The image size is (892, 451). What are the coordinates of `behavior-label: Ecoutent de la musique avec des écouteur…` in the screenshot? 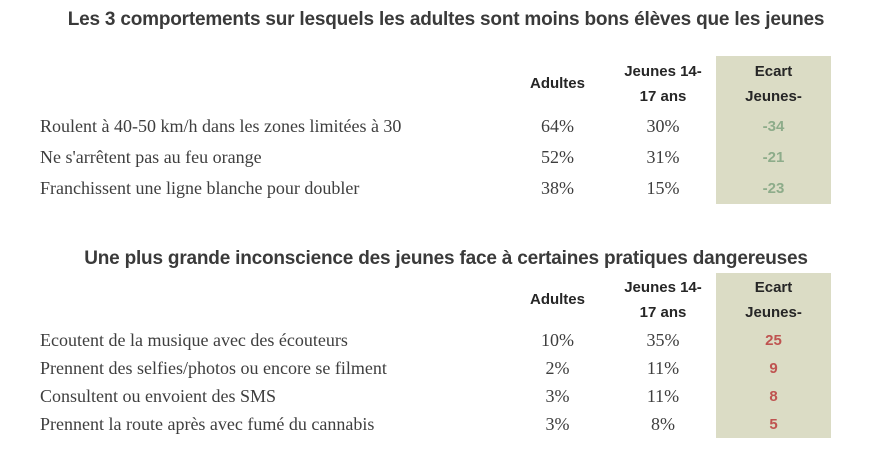 It's located at (194, 339).